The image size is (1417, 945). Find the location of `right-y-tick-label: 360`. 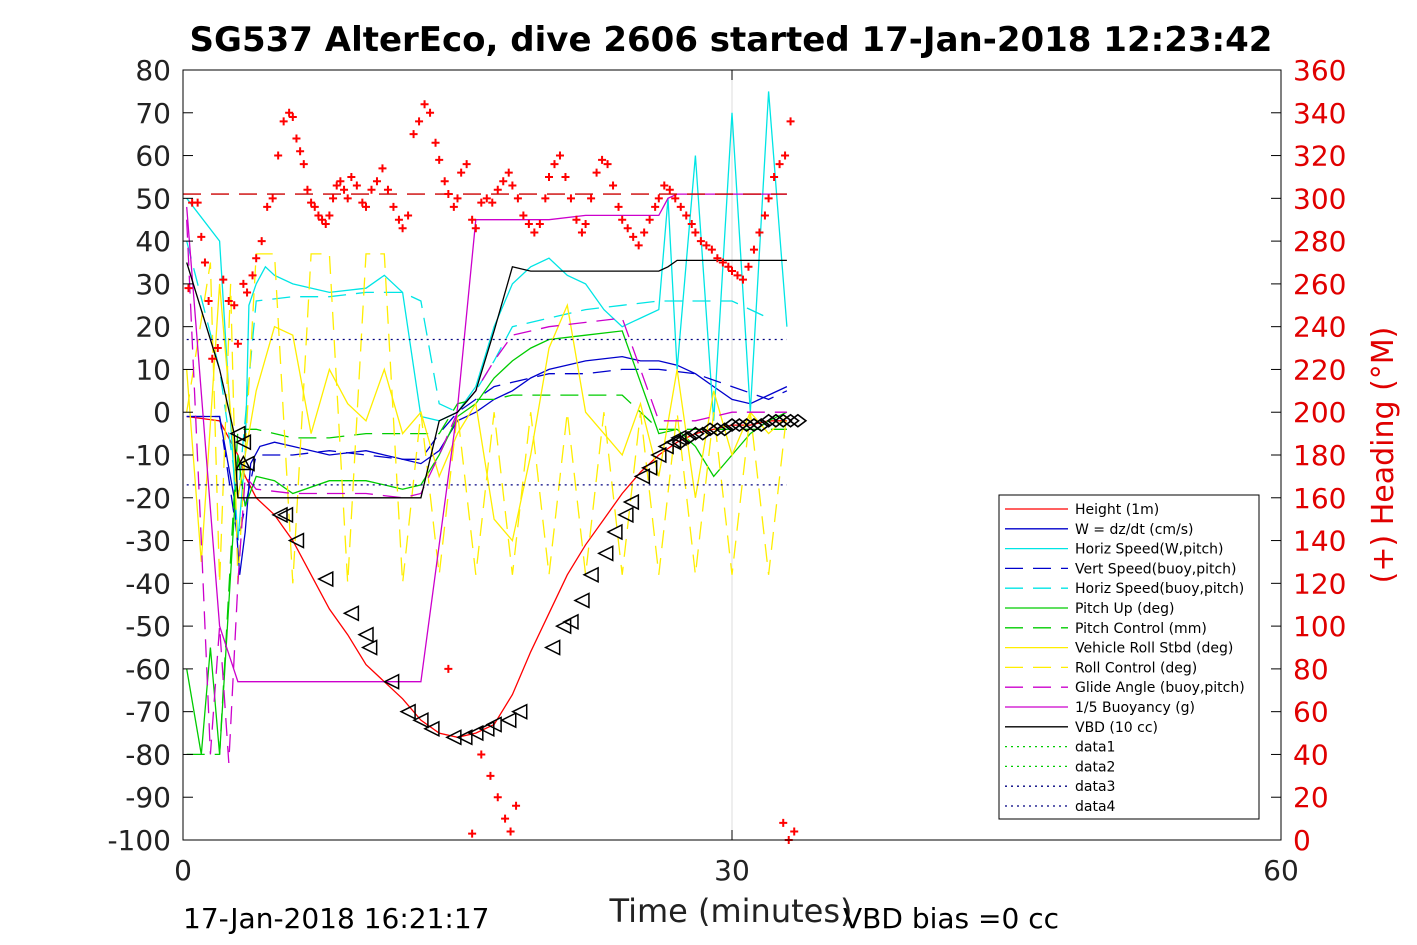

right-y-tick-label: 360 is located at coordinates (1319, 70).